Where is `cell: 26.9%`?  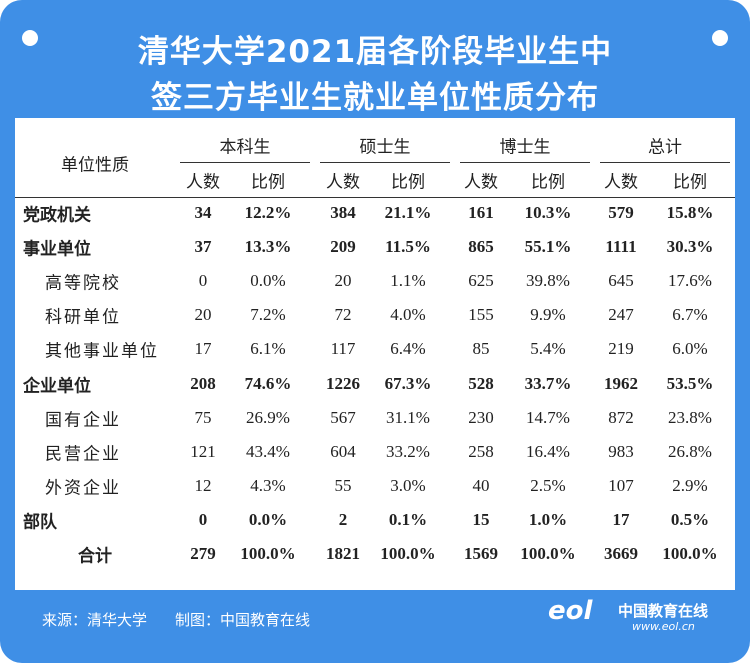 cell: 26.9% is located at coordinates (268, 417).